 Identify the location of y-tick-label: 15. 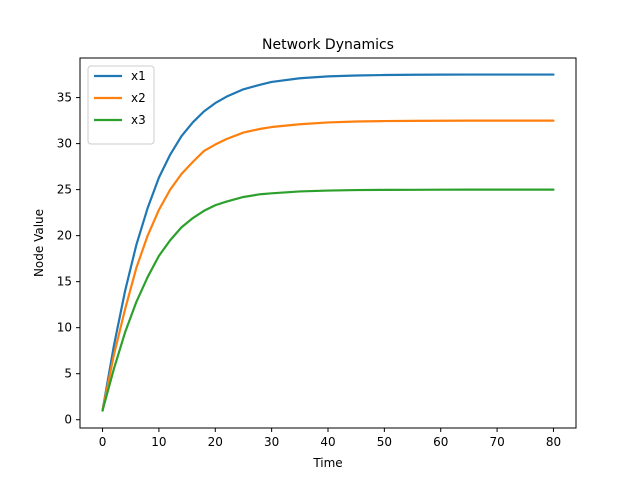
(64, 282).